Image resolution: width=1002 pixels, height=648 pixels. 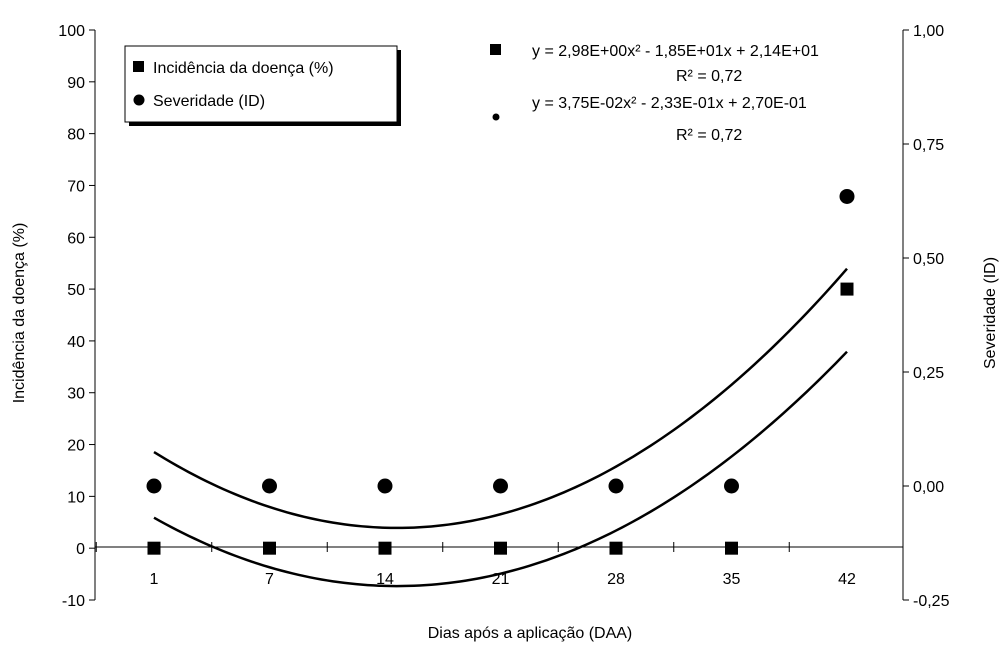 What do you see at coordinates (931, 601) in the screenshot?
I see `y-right-tick-label: -0,25` at bounding box center [931, 601].